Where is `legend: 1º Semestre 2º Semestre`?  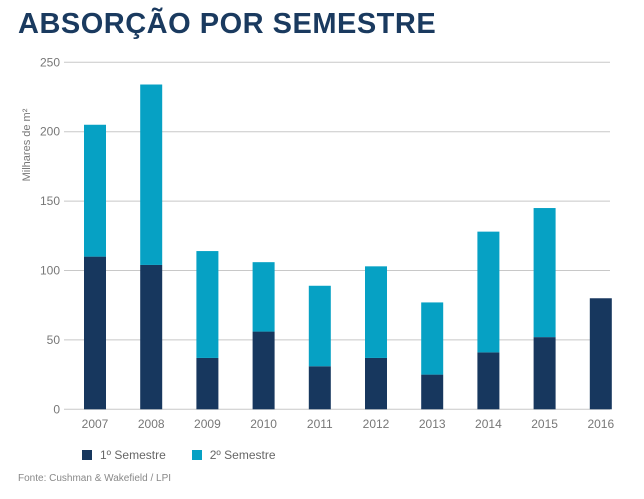 legend: 1º Semestre 2º Semestre is located at coordinates (179, 455).